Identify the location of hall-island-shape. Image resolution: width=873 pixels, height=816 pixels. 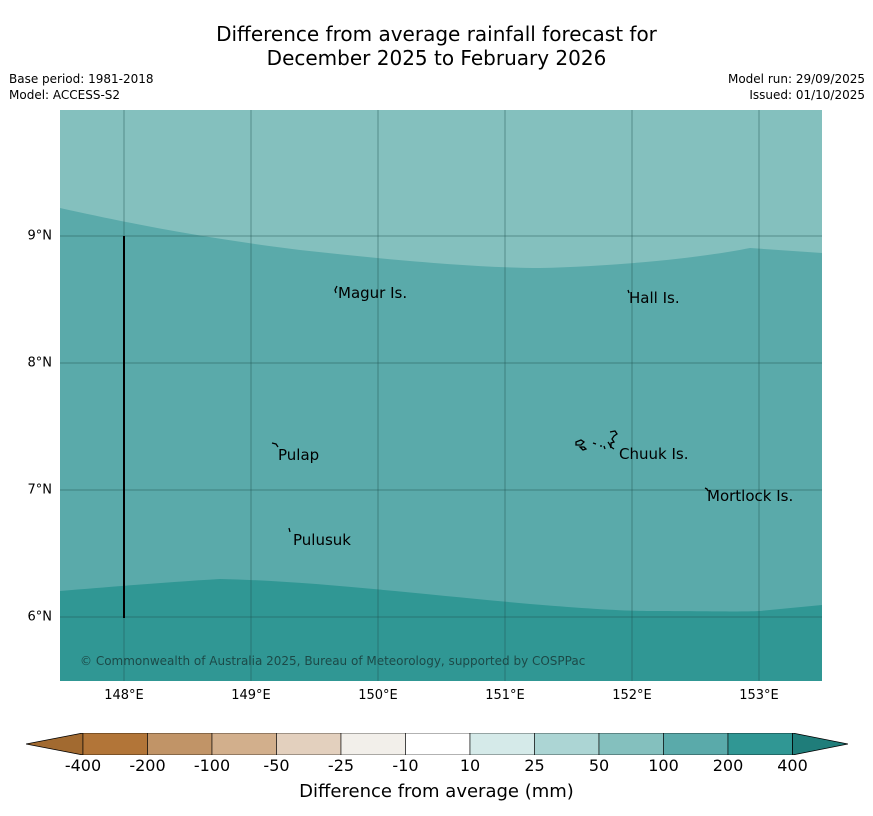
(628, 291).